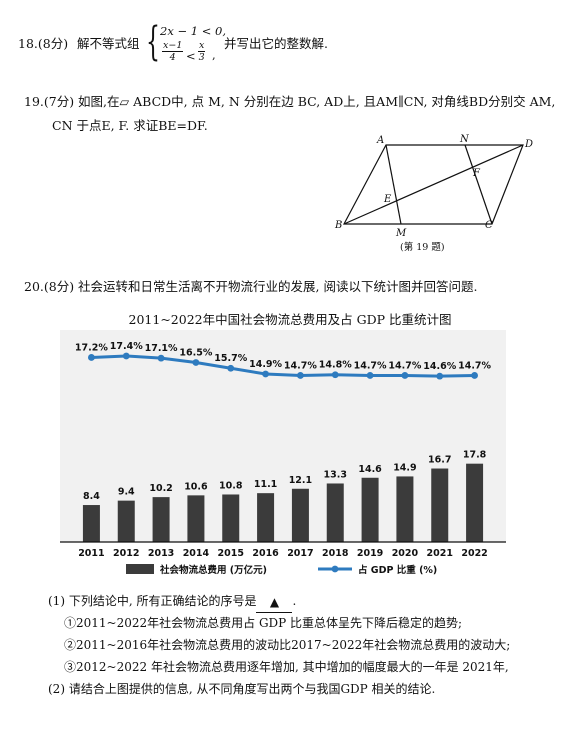 This screenshot has width=580, height=746. I want to click on bar-2014, so click(196, 518).